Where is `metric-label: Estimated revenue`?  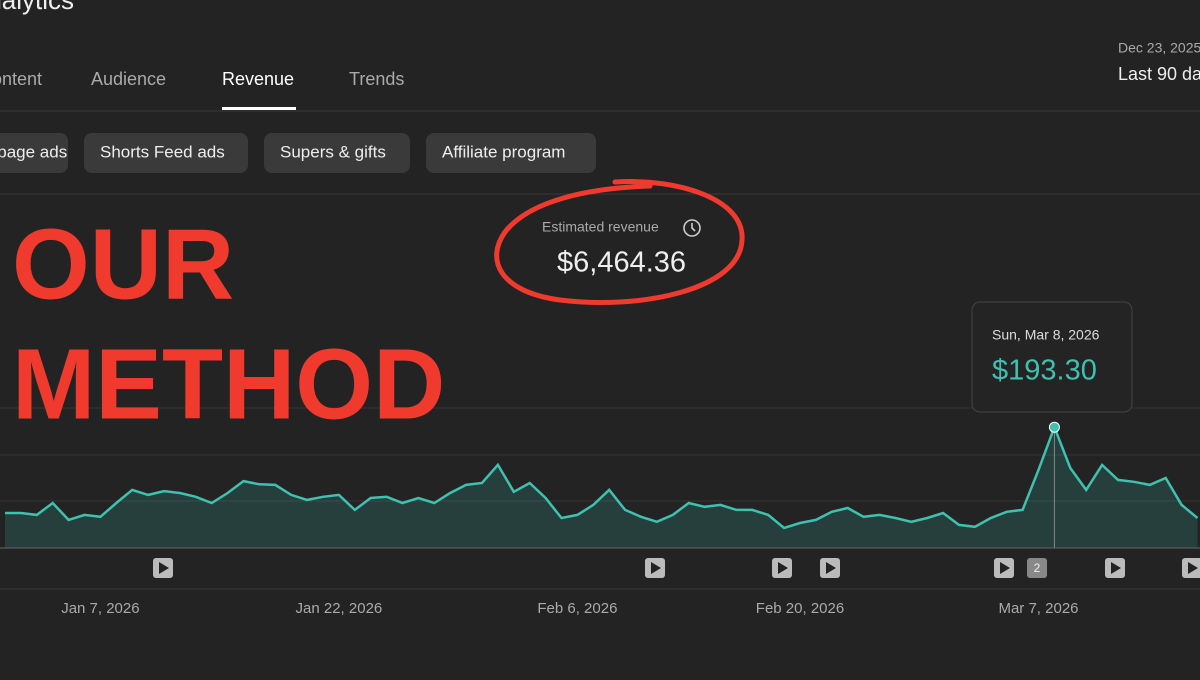 metric-label: Estimated revenue is located at coordinates (600, 227).